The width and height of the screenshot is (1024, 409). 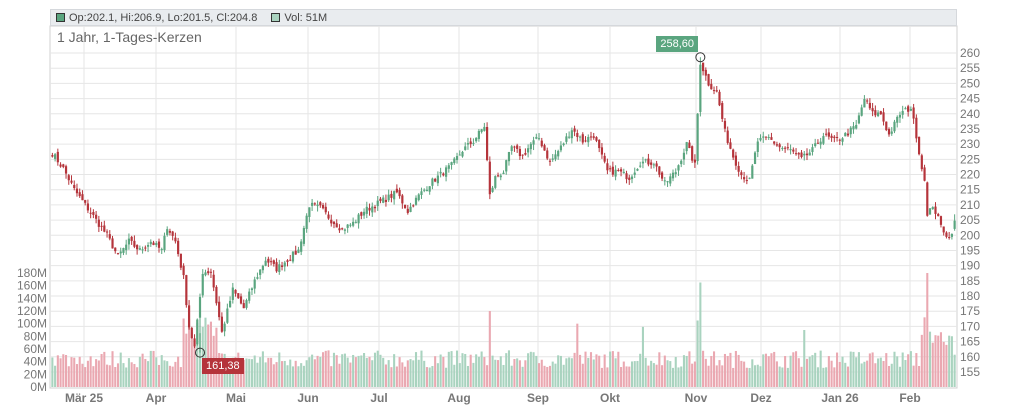 What do you see at coordinates (970, 190) in the screenshot?
I see `price-tick-label: 215` at bounding box center [970, 190].